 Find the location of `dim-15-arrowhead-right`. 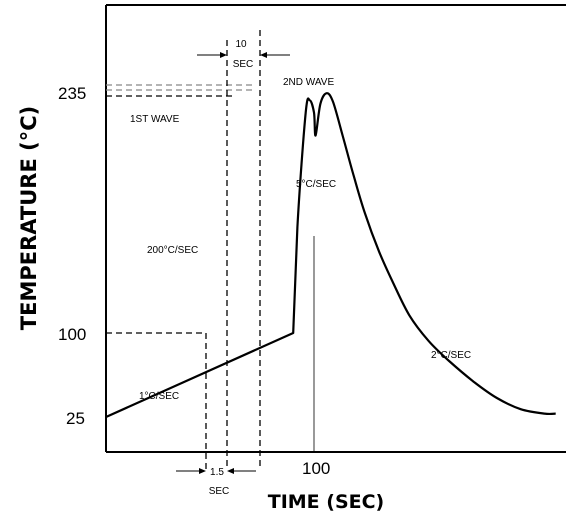

dim-15-arrowhead-right is located at coordinates (230, 471).